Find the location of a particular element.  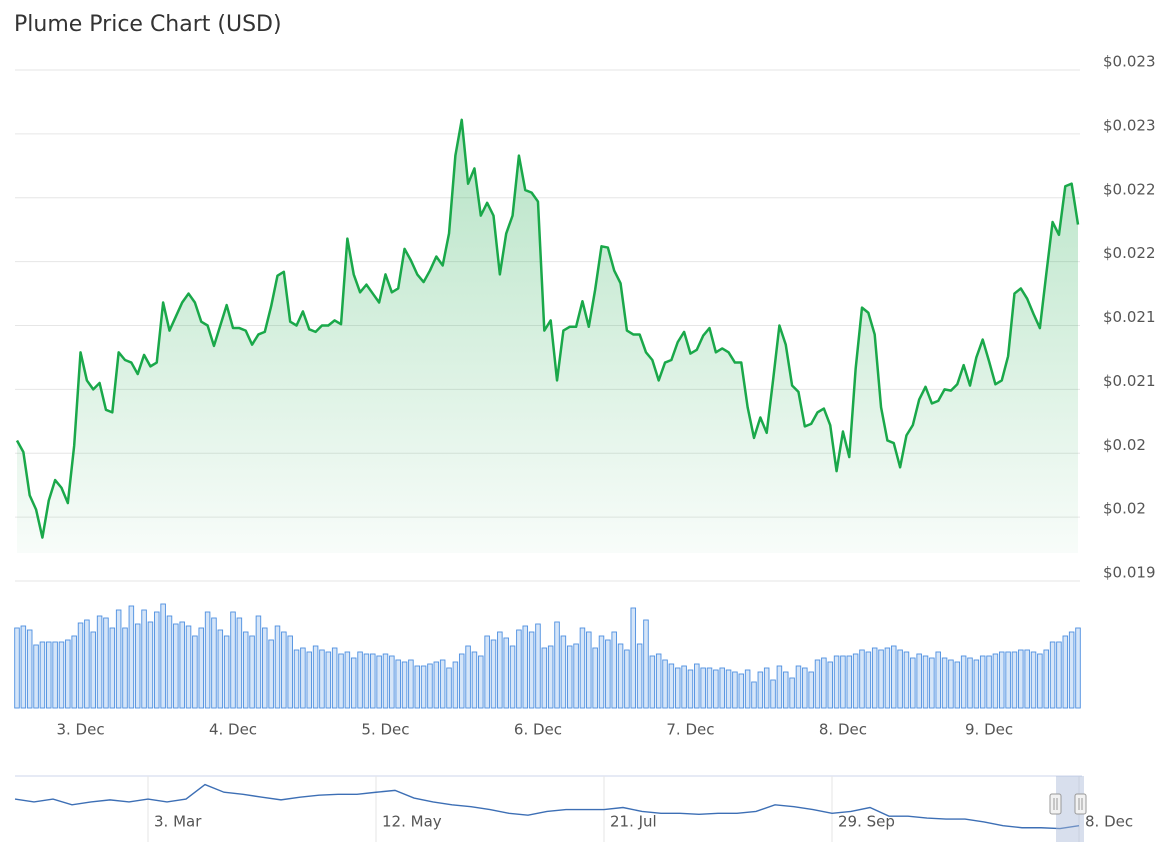

x-tick-label: 3. Dec is located at coordinates (80, 730).